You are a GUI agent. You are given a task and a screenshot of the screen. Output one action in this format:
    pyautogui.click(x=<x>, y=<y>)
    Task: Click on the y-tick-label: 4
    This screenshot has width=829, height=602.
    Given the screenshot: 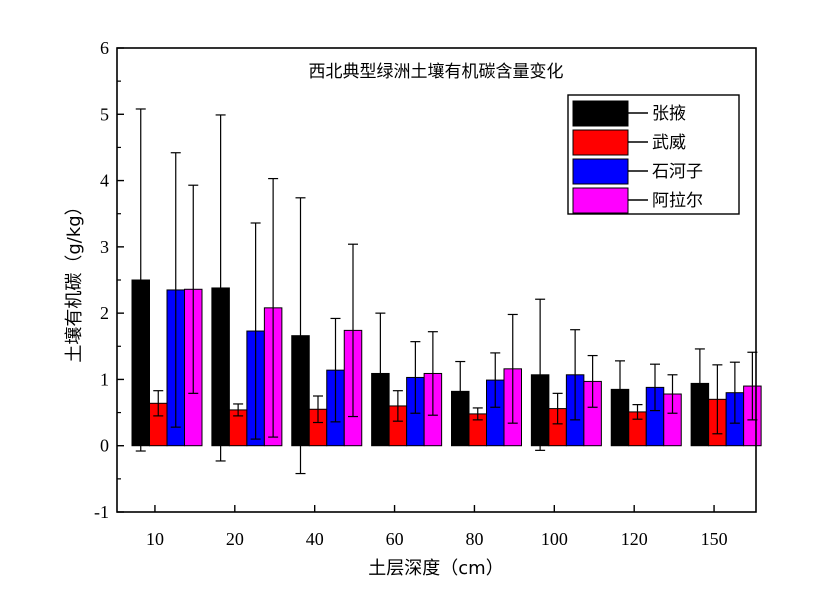 What is the action you would take?
    pyautogui.click(x=104, y=181)
    